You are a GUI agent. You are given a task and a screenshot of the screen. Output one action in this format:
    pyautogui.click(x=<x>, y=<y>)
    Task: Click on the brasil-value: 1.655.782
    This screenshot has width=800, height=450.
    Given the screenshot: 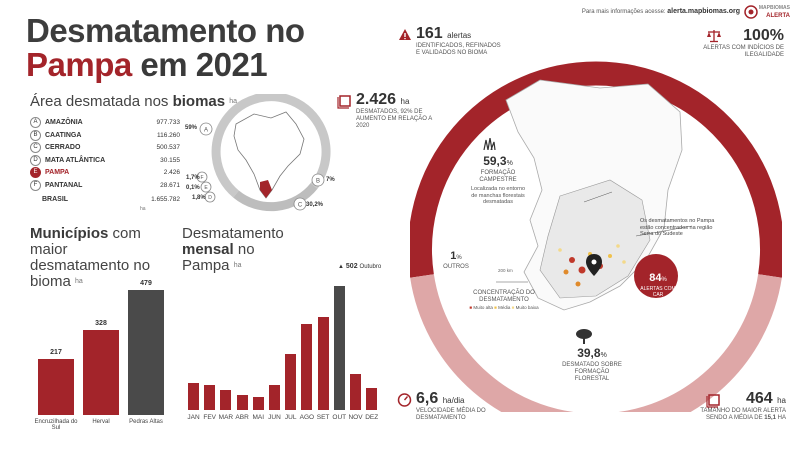 What is the action you would take?
    pyautogui.click(x=165, y=199)
    